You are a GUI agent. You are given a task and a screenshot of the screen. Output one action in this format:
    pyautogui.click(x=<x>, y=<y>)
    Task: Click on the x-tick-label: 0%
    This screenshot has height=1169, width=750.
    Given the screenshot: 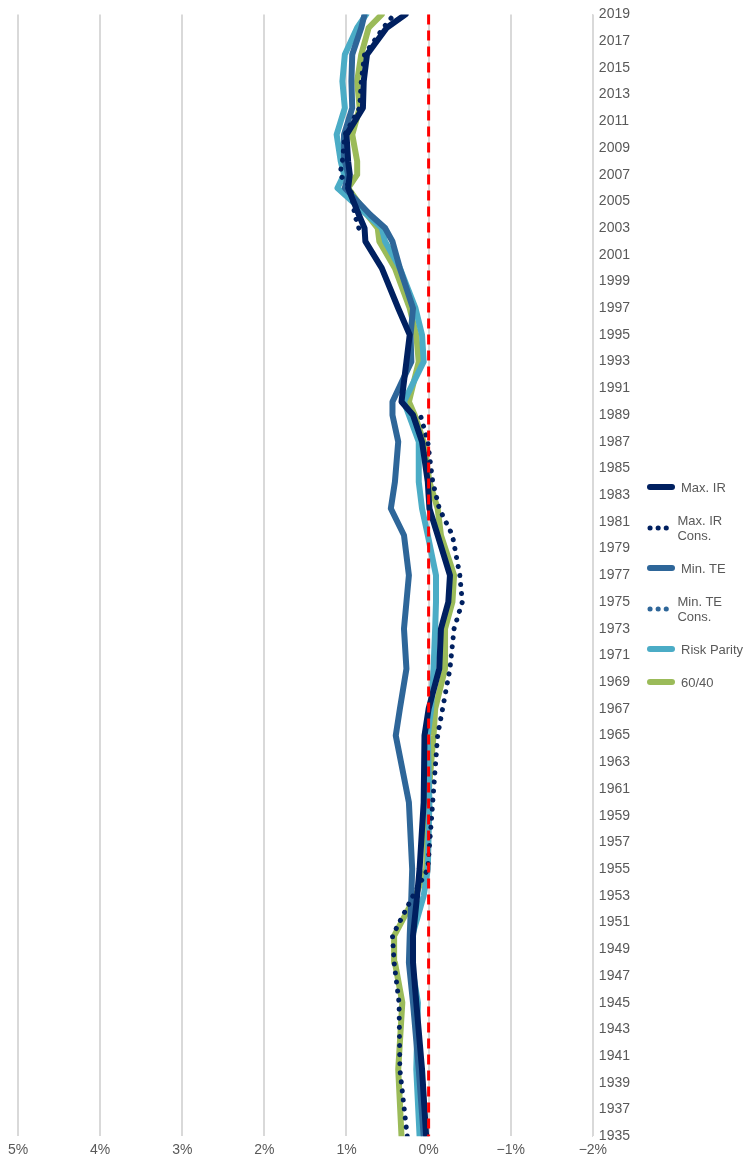 What is the action you would take?
    pyautogui.click(x=428, y=1149)
    